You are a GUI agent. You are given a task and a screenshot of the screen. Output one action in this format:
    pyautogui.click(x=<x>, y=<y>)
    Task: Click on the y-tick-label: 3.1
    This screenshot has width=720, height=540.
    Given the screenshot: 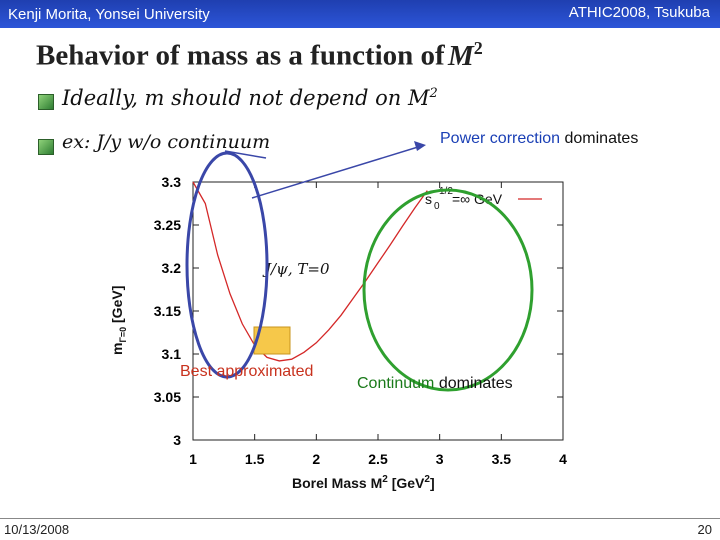 What is the action you would take?
    pyautogui.click(x=172, y=354)
    